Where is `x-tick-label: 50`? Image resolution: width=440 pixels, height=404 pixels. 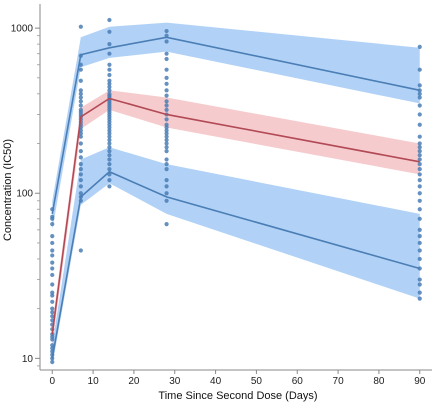 x-tick-label: 50 is located at coordinates (257, 381).